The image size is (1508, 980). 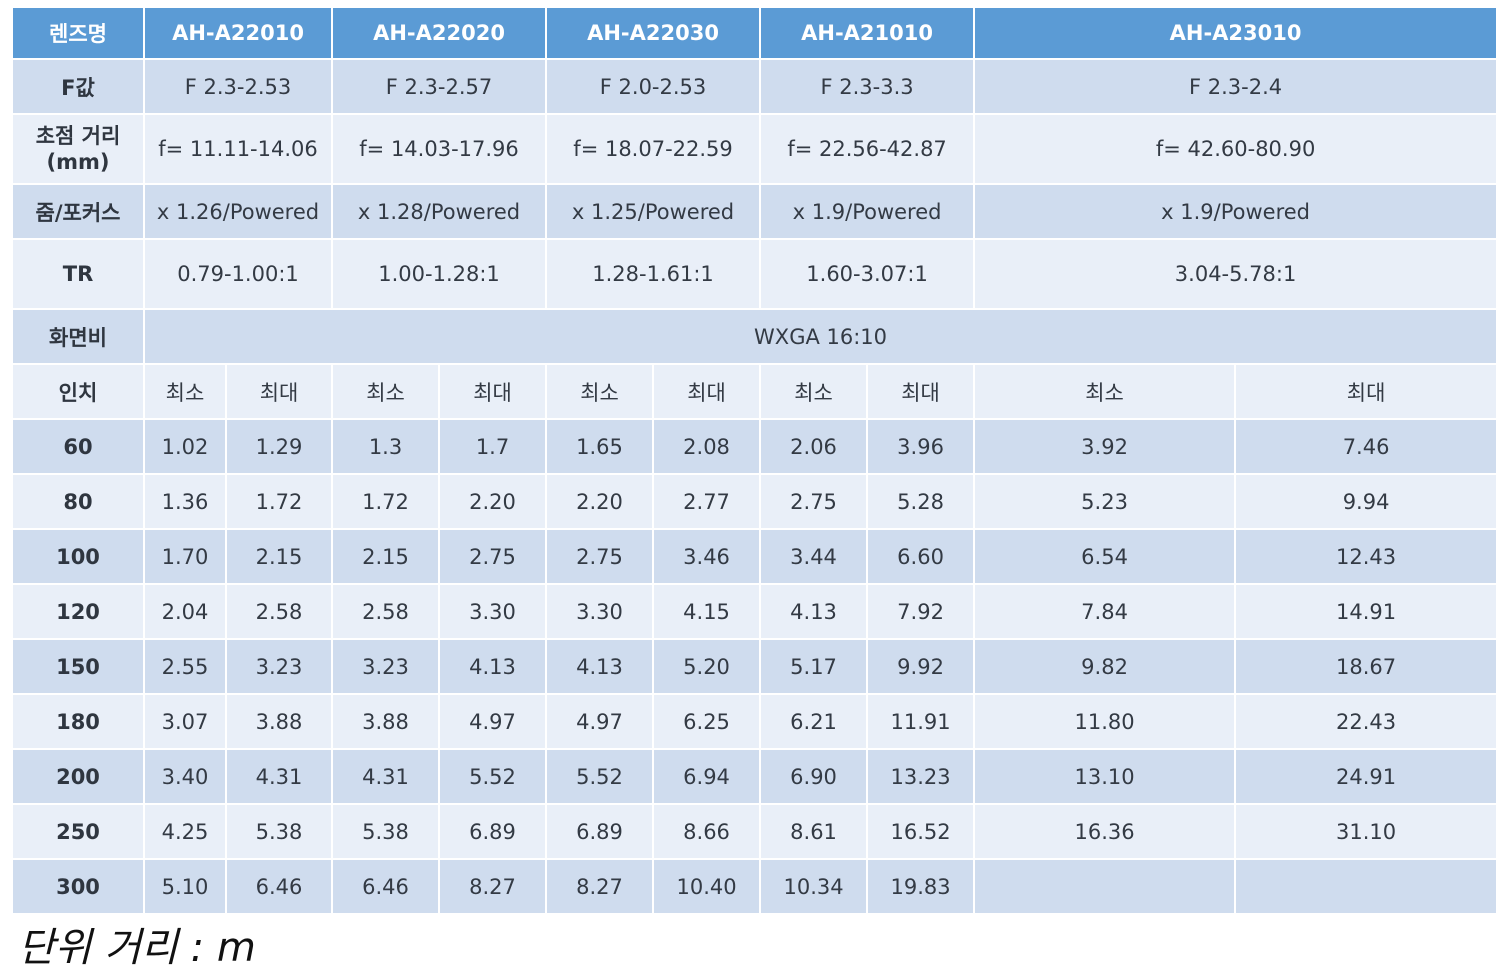 I want to click on max-distance-cell: 2.08, so click(x=707, y=446).